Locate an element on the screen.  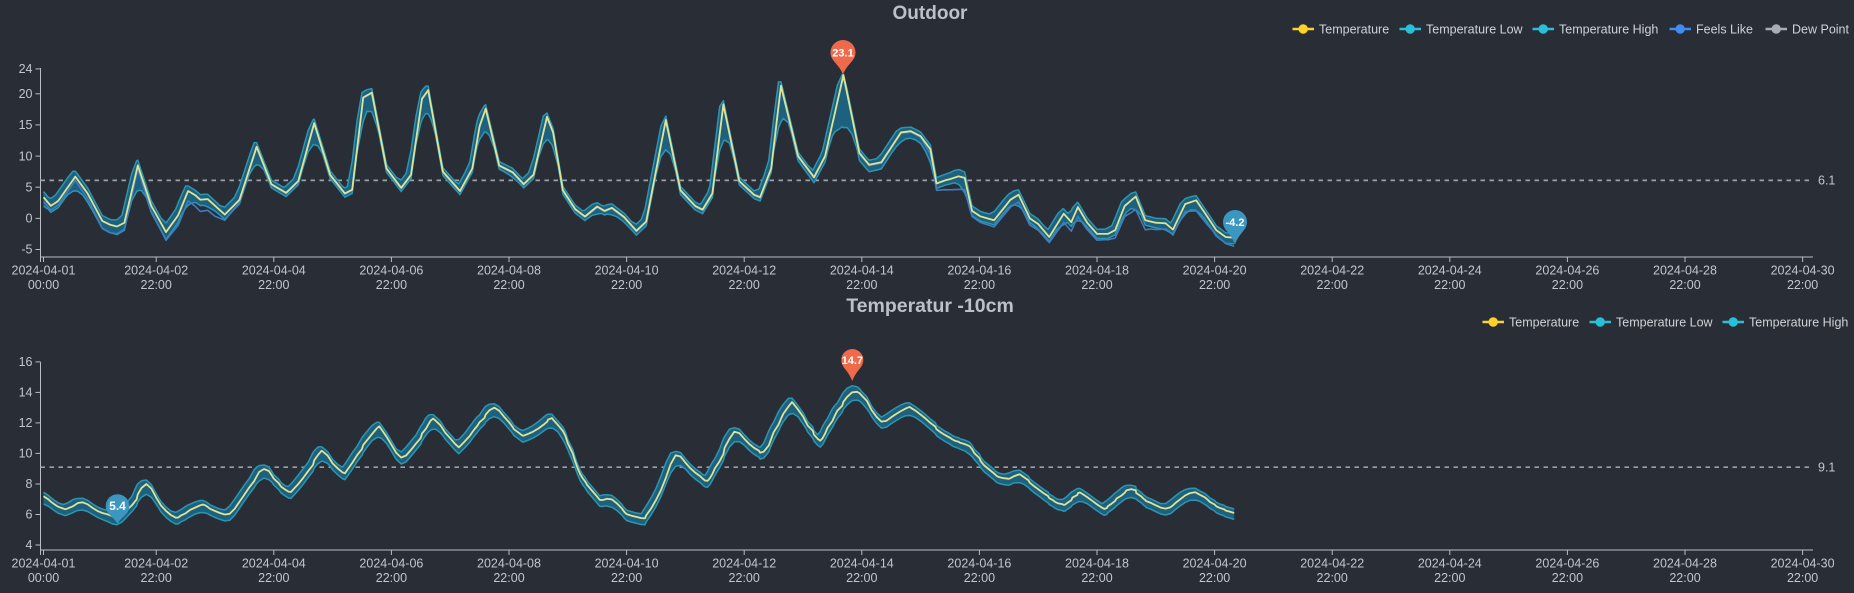
svg-text: 20 is located at coordinates (26, 94).